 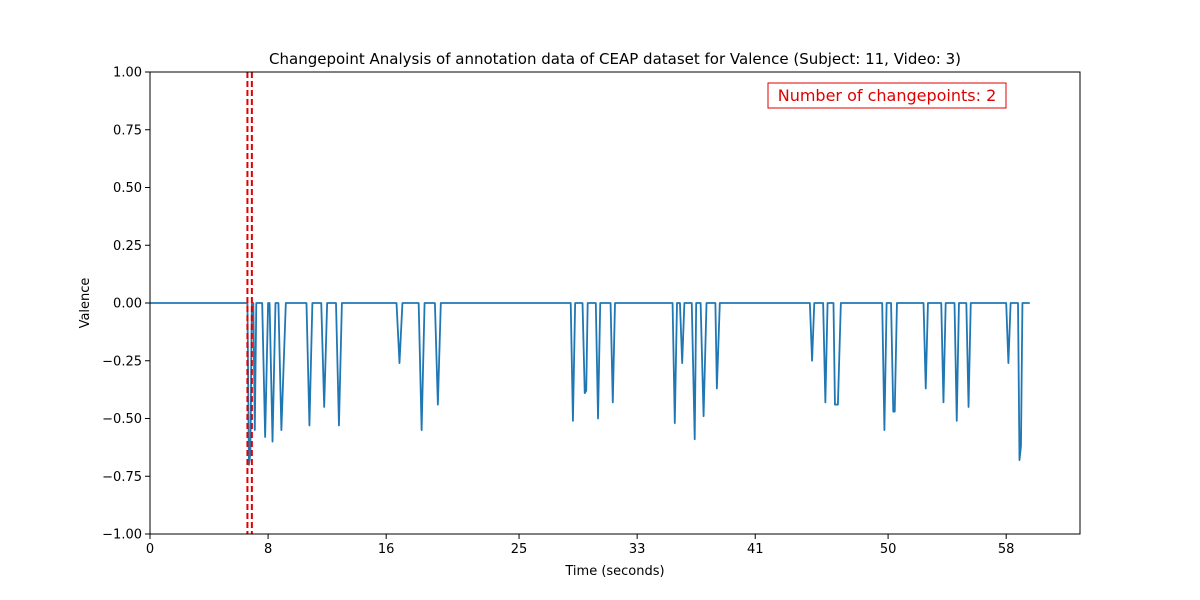 What do you see at coordinates (85, 303) in the screenshot?
I see `y-axis-label: Valence` at bounding box center [85, 303].